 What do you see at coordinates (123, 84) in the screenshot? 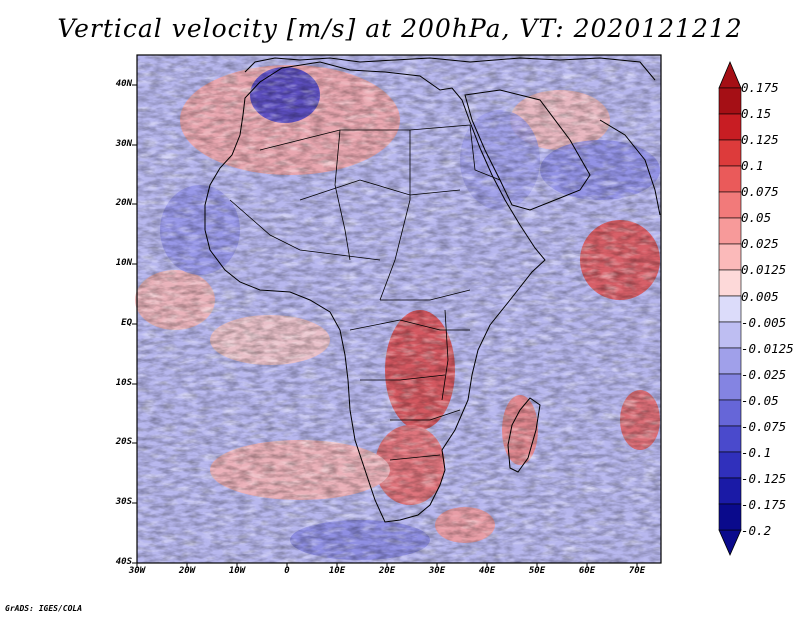
I see `lat-label-40n: 40N` at bounding box center [123, 84].